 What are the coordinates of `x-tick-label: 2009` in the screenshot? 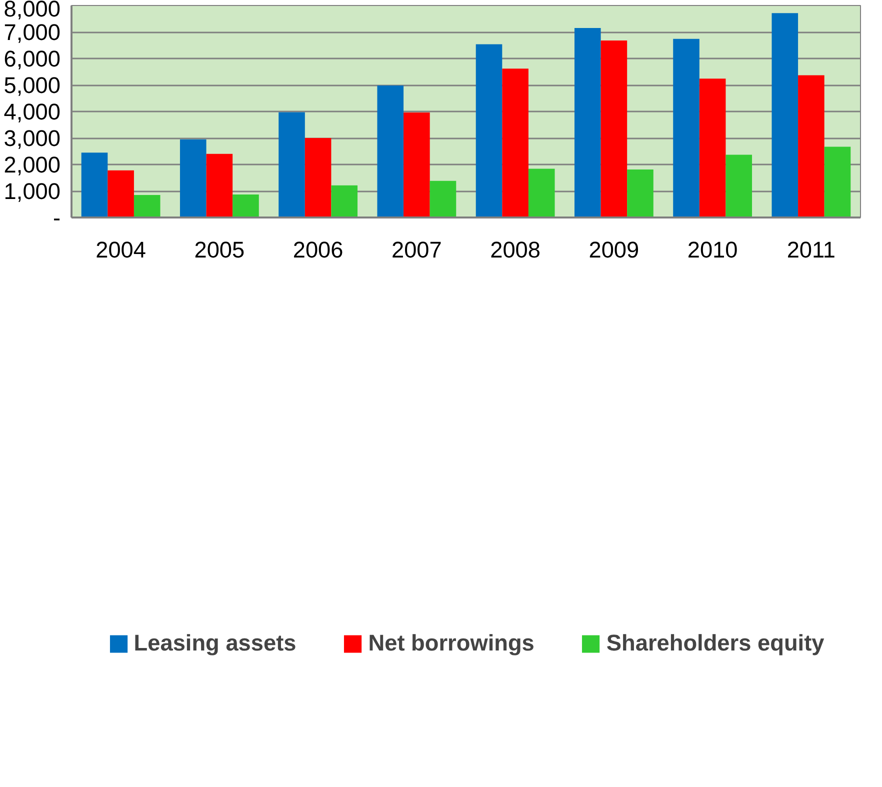 It's located at (614, 249).